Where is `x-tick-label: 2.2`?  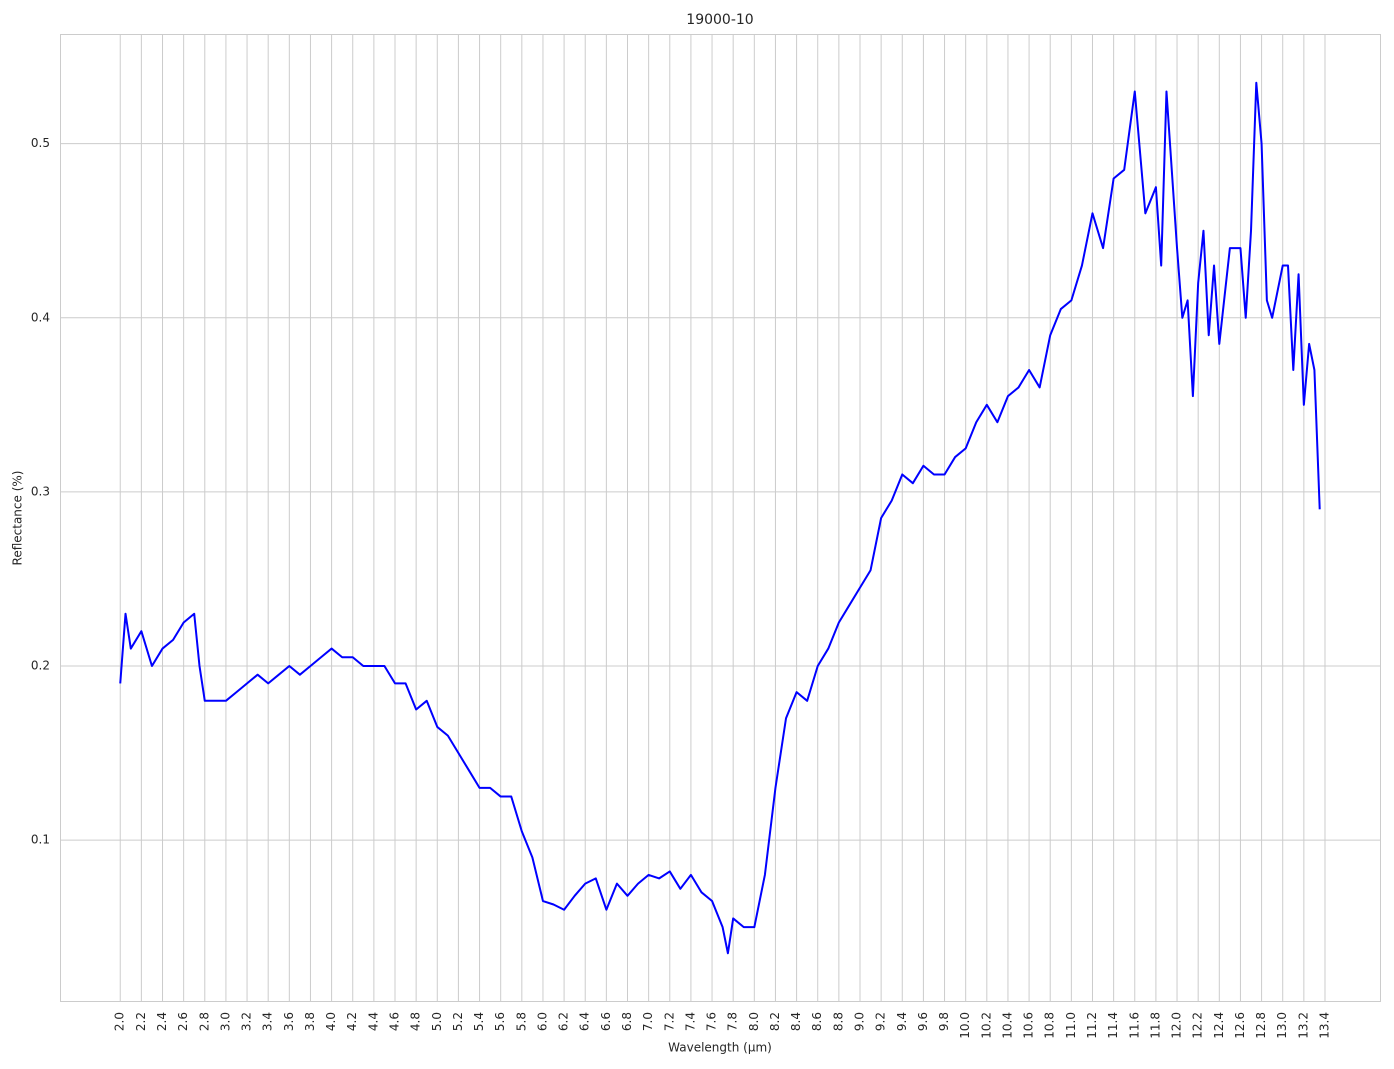
x-tick-label: 2.2 is located at coordinates (141, 1021).